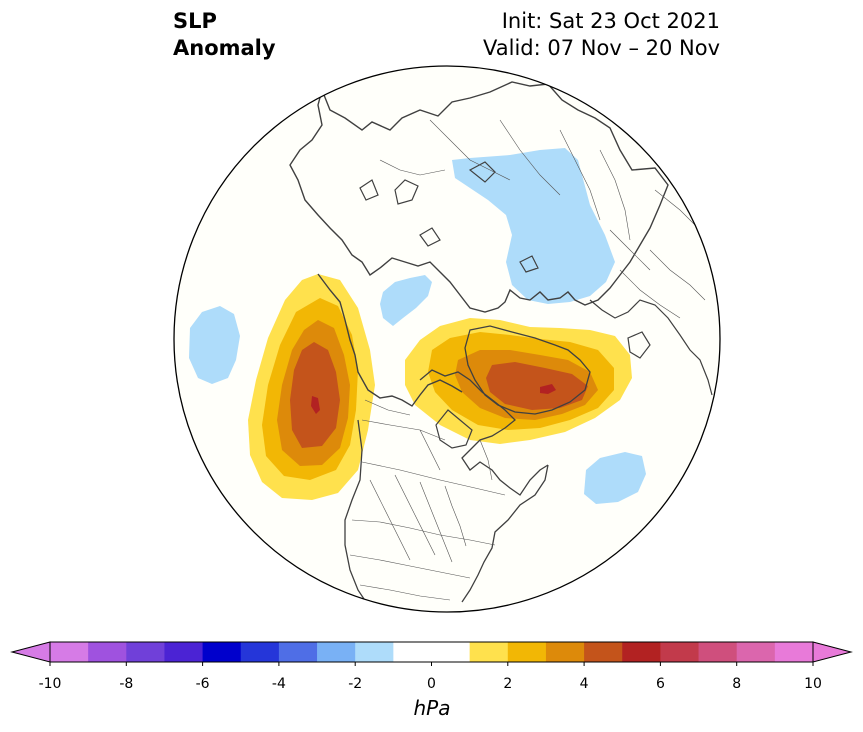 The height and width of the screenshot is (732, 863). I want to click on init-date: Init: Sat 23 Oct 2021, so click(610, 21).